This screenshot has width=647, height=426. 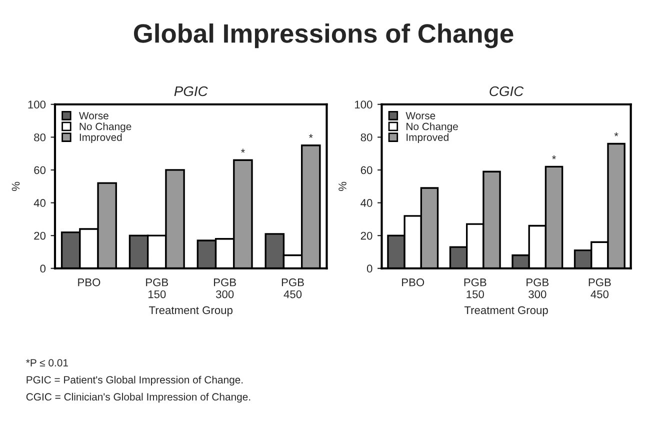 I want to click on chart-subtitle: CGIC, so click(x=507, y=91).